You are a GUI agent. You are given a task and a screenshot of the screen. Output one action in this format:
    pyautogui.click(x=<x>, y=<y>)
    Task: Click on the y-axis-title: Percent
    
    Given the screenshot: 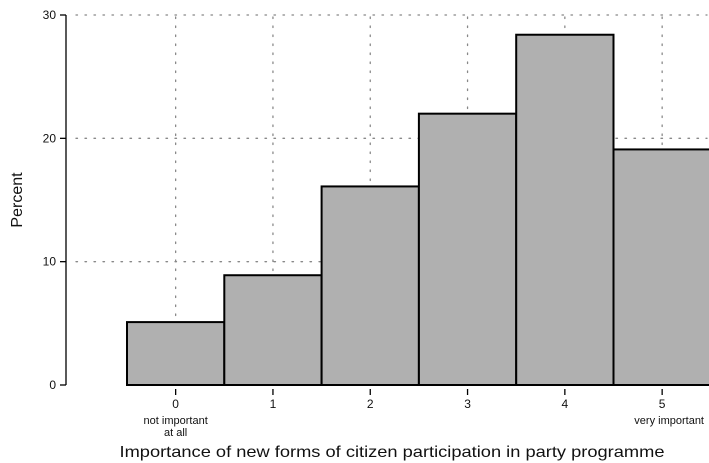 What is the action you would take?
    pyautogui.click(x=17, y=200)
    